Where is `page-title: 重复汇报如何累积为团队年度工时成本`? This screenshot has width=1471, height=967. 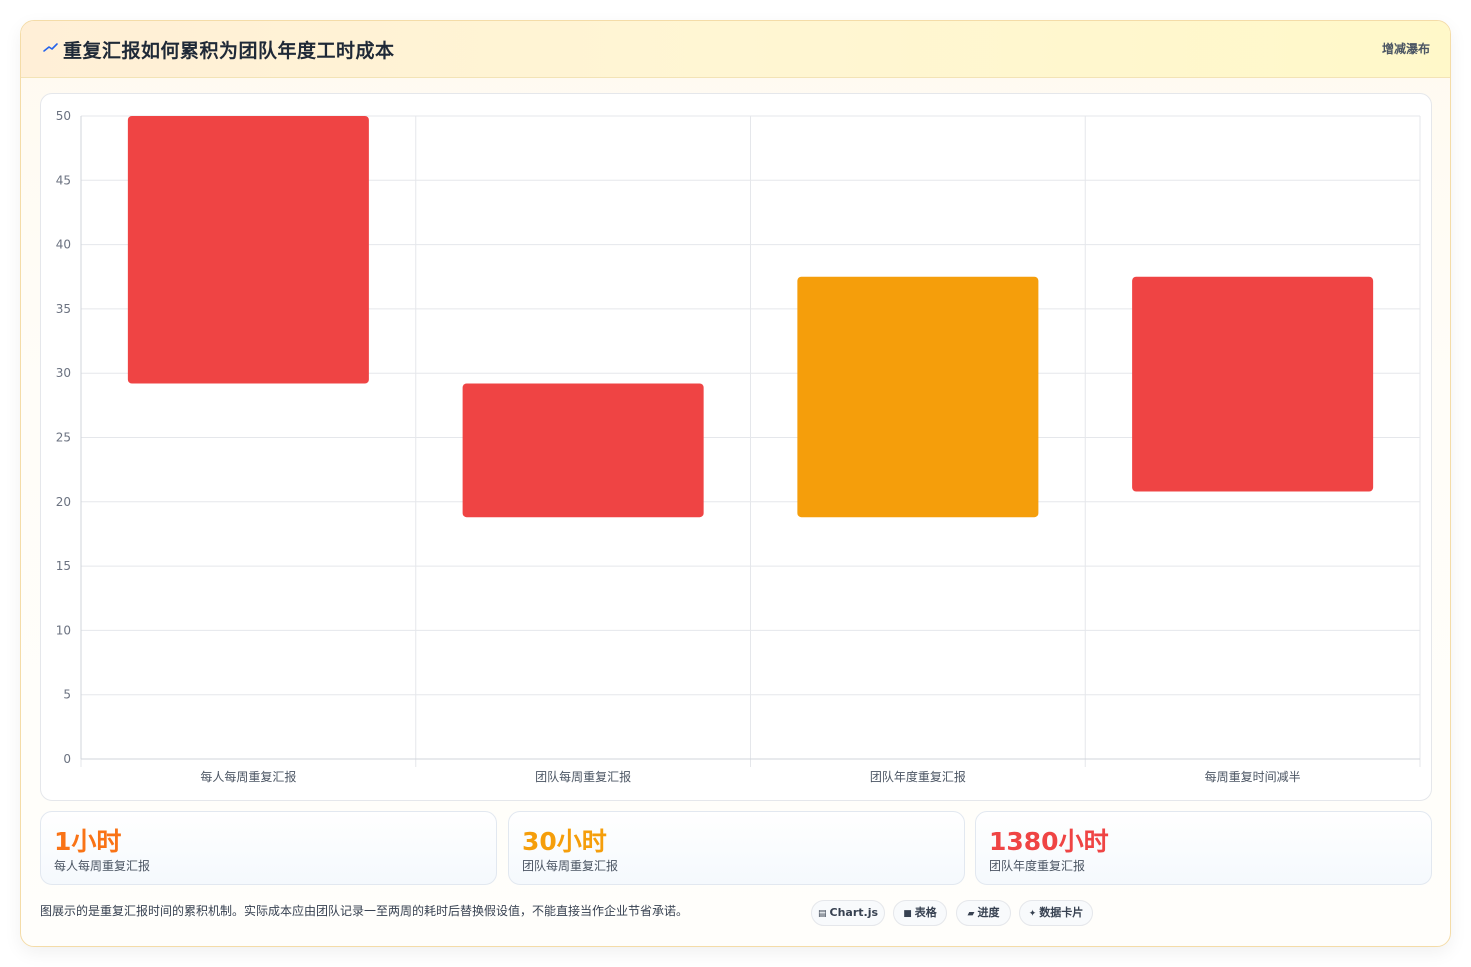 page-title: 重复汇报如何累积为团队年度工时成本 is located at coordinates (229, 51).